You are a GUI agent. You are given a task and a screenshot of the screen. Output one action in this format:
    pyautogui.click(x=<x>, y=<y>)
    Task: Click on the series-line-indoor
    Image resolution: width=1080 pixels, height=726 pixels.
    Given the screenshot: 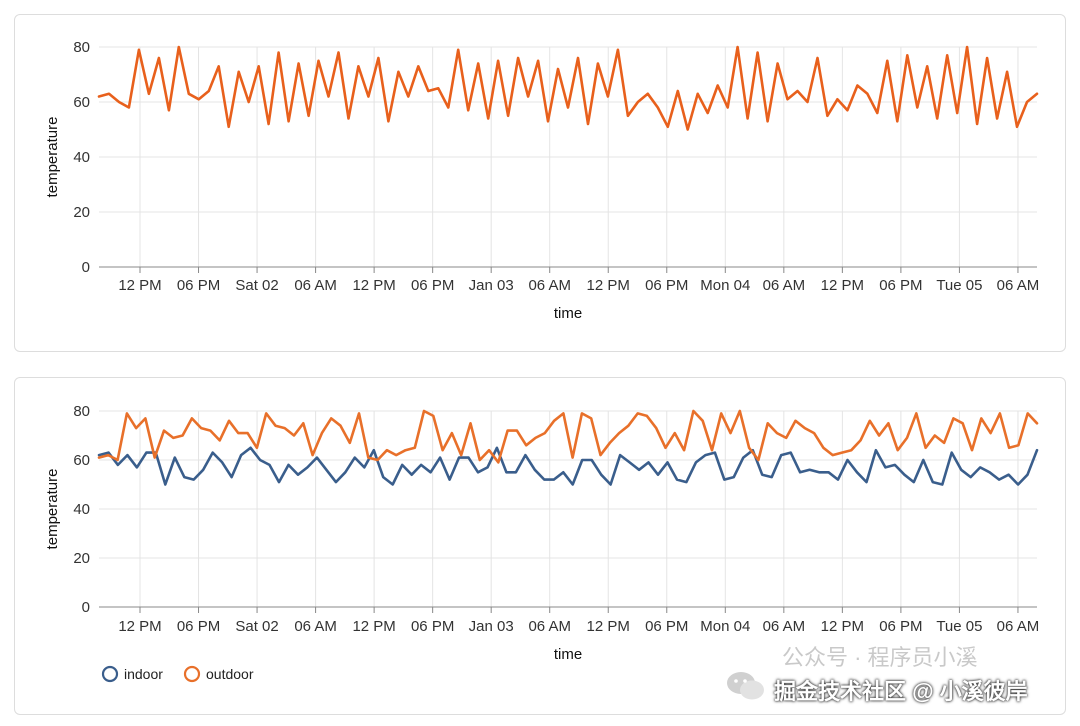 What is the action you would take?
    pyautogui.click(x=568, y=466)
    